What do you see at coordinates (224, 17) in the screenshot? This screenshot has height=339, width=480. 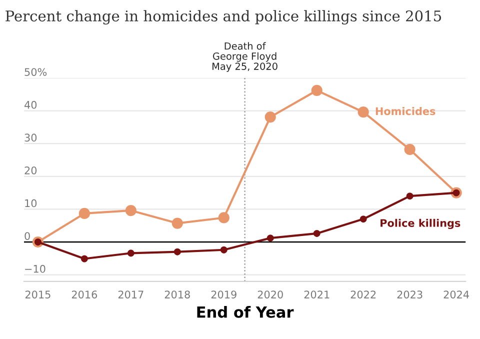 I see `chart-title: Percent change in homicides and police killings since 2015` at bounding box center [224, 17].